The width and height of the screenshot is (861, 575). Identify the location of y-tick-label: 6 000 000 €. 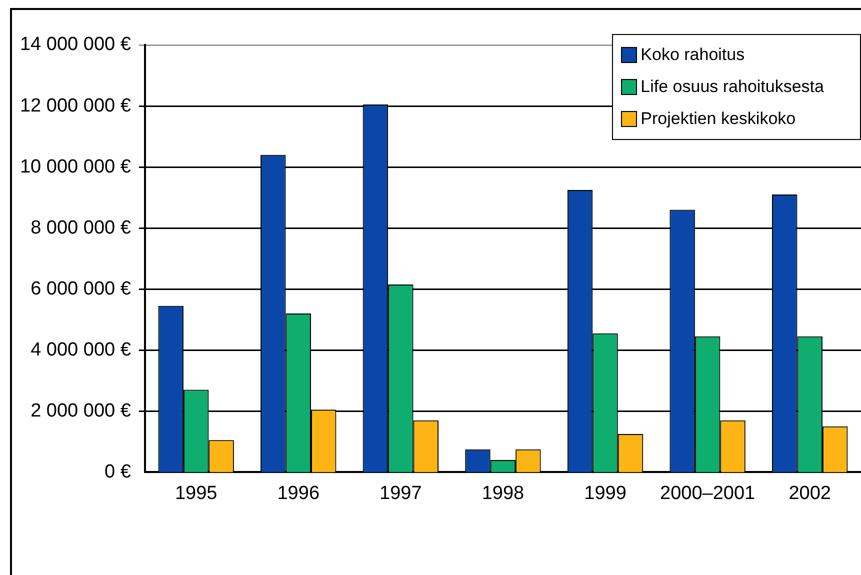
(81, 289).